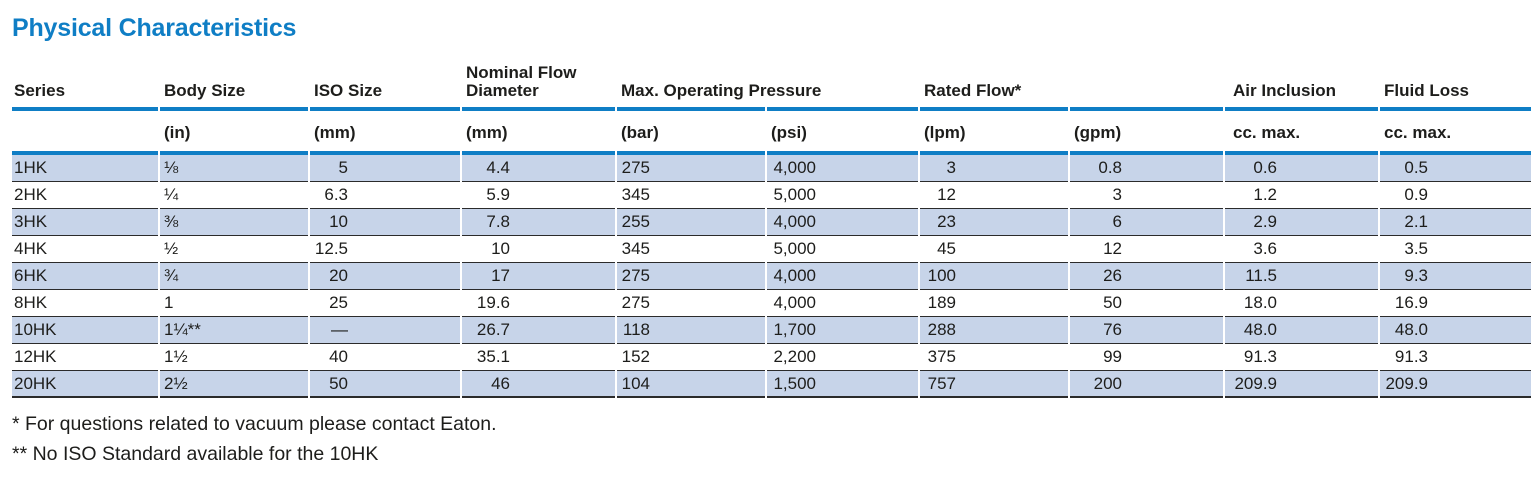  What do you see at coordinates (1456, 223) in the screenshot?
I see `value-cell: 2.1` at bounding box center [1456, 223].